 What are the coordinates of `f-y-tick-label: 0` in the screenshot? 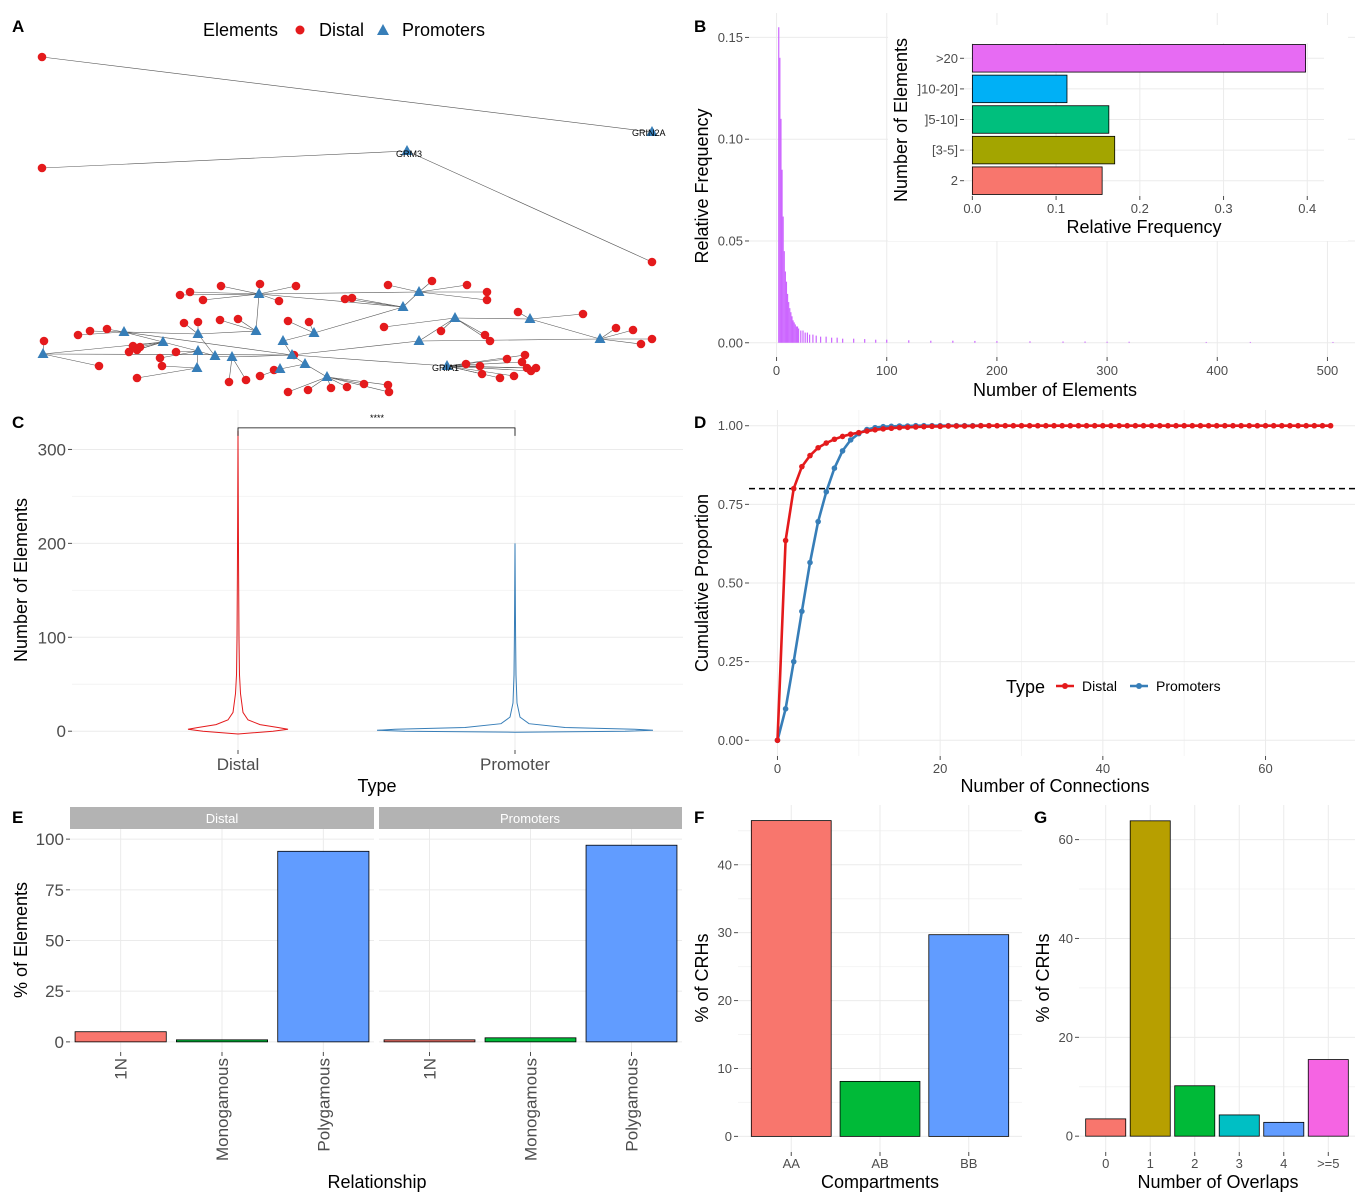 It's located at (728, 1136).